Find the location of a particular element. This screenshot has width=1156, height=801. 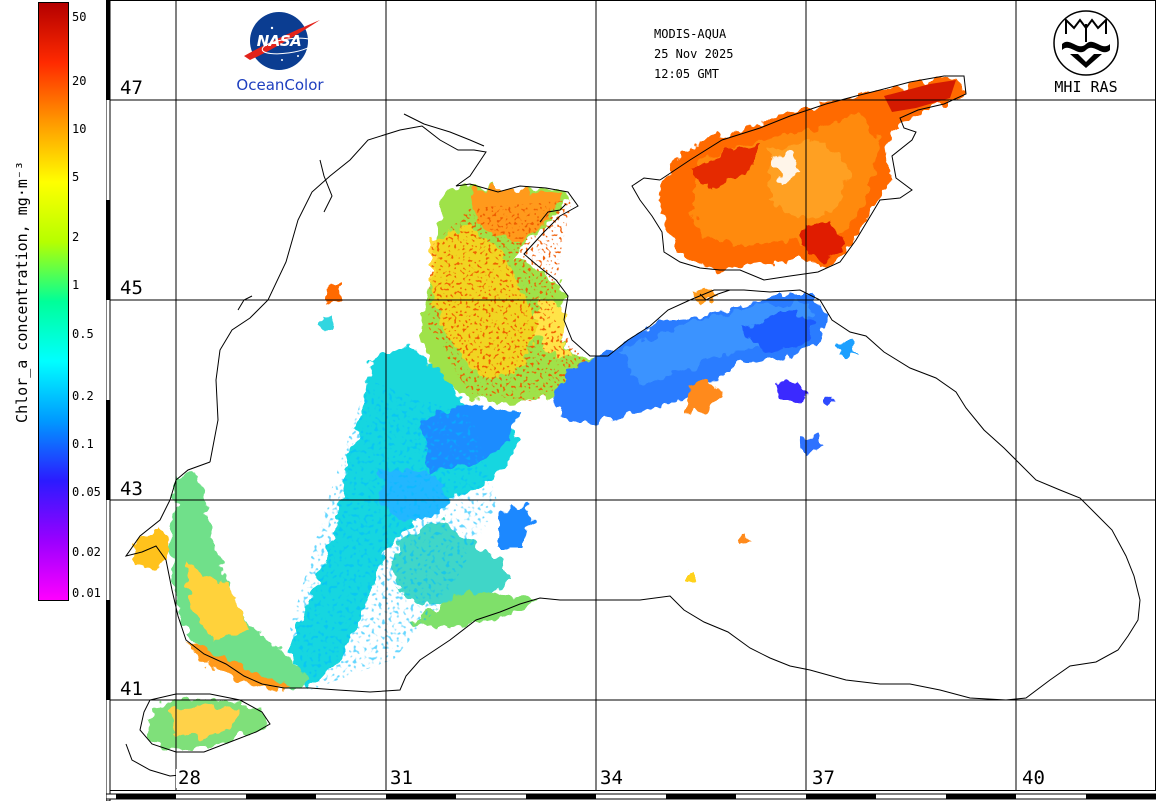

latitude-label: 41 is located at coordinates (131, 689).